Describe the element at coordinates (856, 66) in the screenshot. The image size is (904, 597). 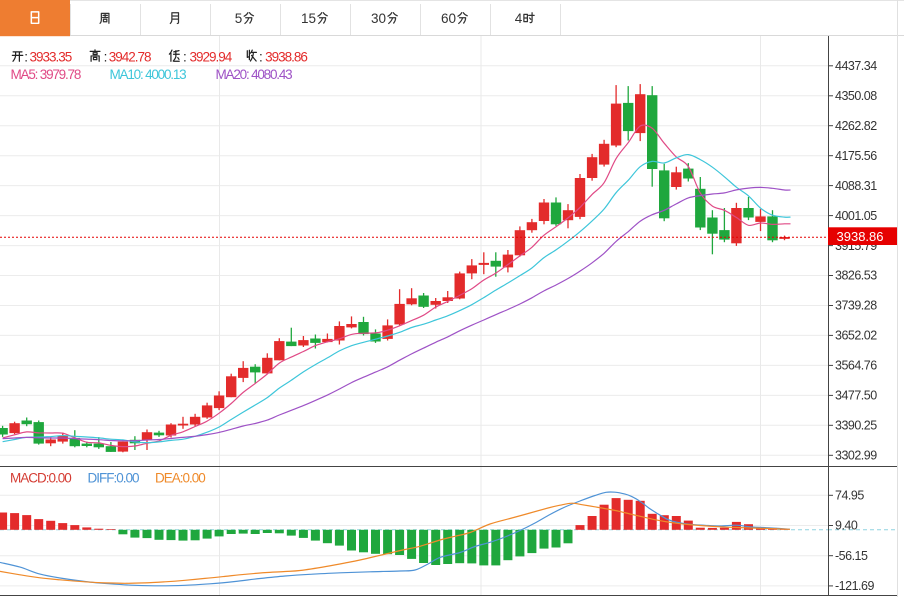
I see `svg-text: 4437.34` at that location.